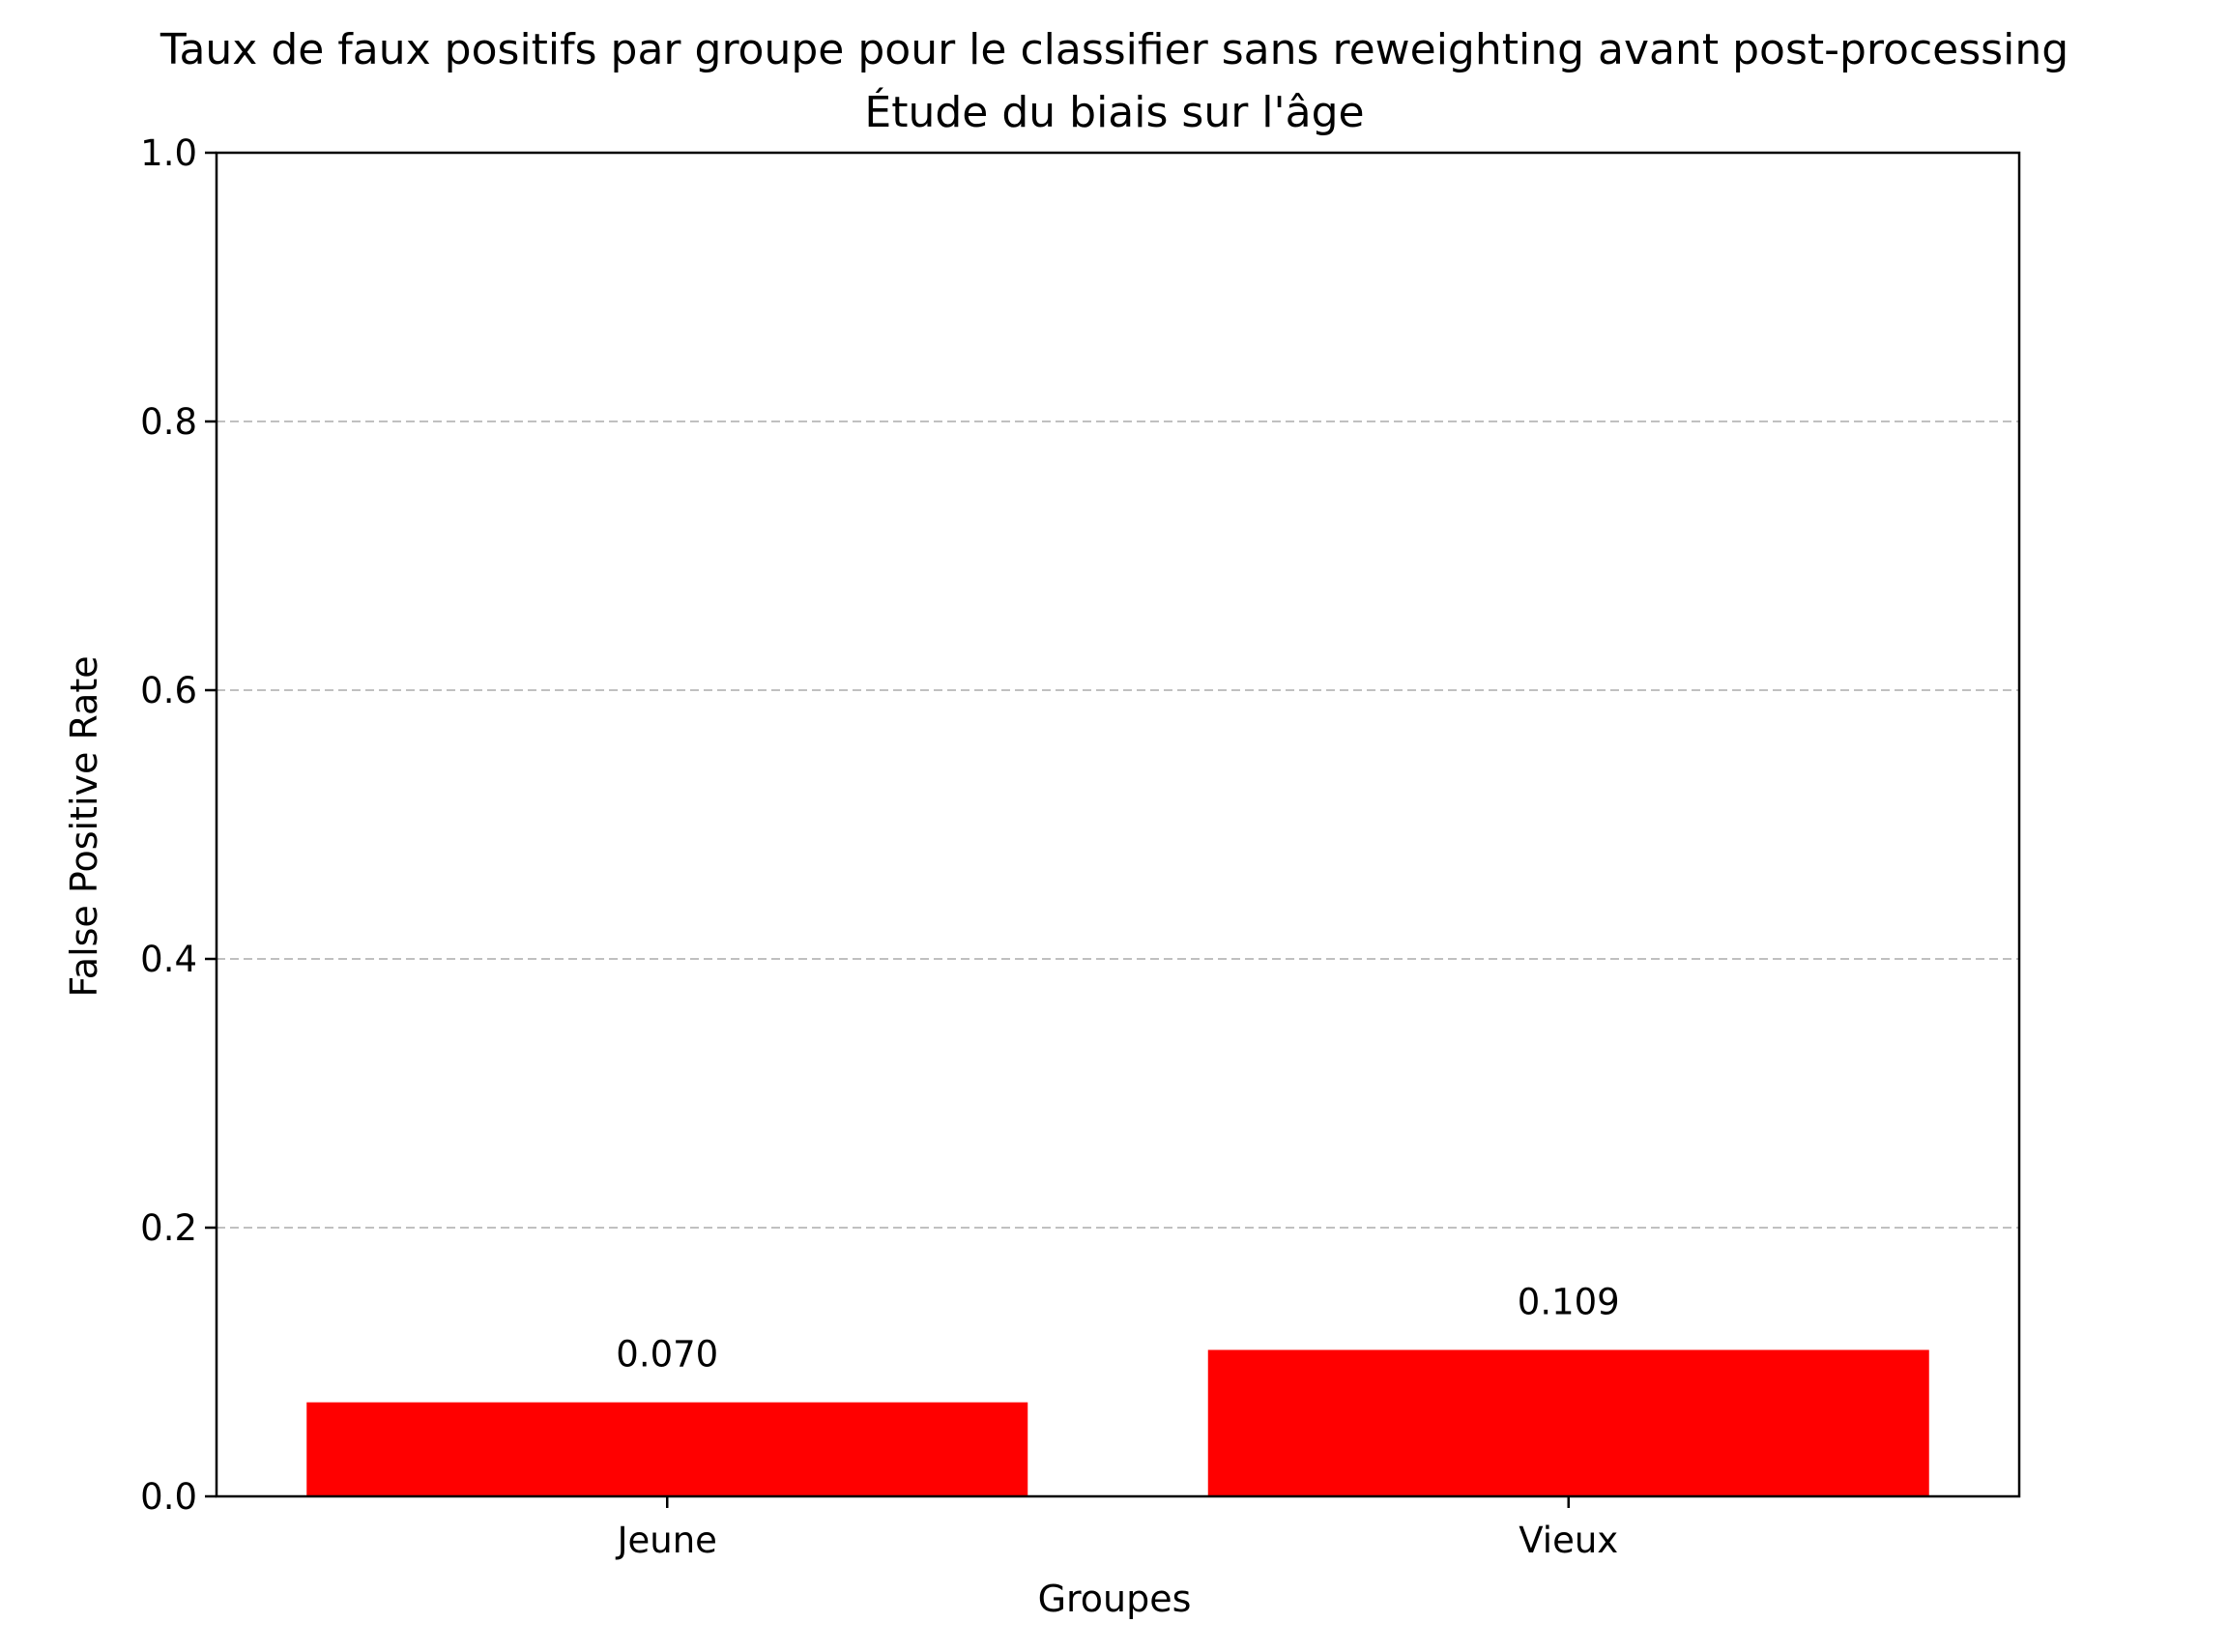  Describe the element at coordinates (1114, 111) in the screenshot. I see `chart-subtitle: Étude du biais sur l'âge` at that location.